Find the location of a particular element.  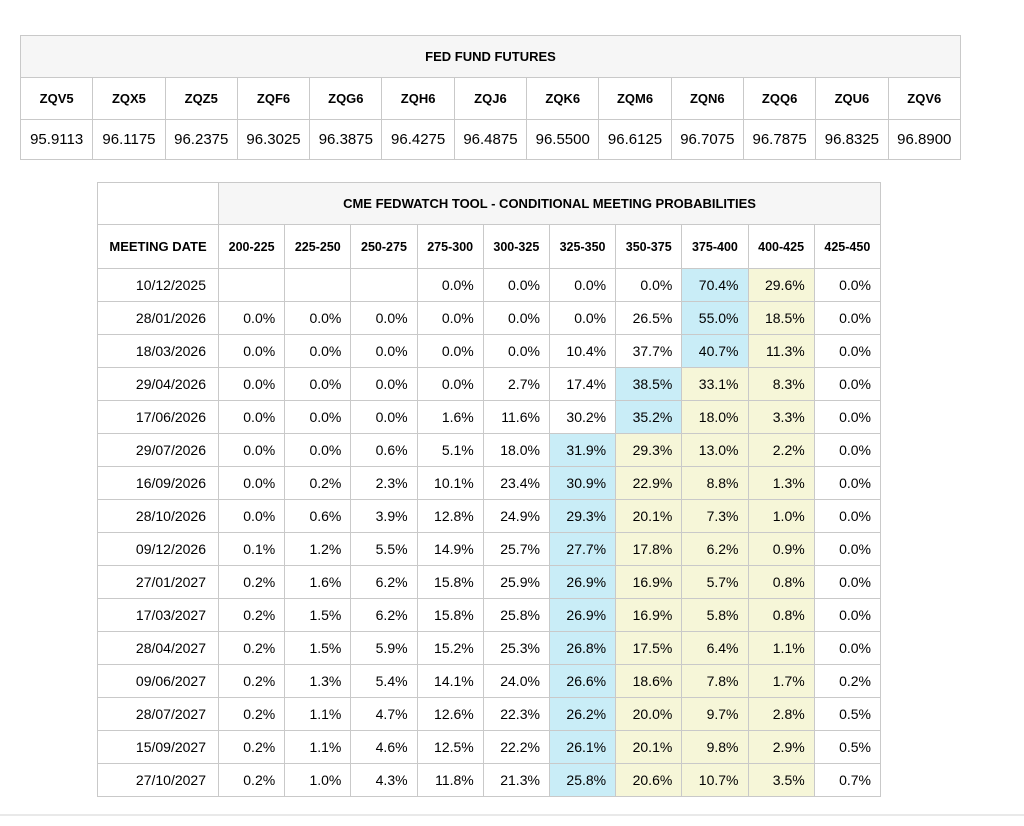

probability-cell: 26.2% is located at coordinates (582, 714).